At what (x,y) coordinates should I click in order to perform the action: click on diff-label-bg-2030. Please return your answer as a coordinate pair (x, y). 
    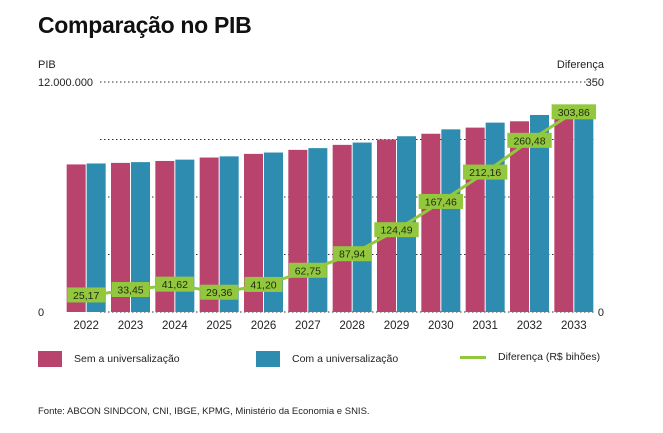
    Looking at the image, I should click on (441, 201).